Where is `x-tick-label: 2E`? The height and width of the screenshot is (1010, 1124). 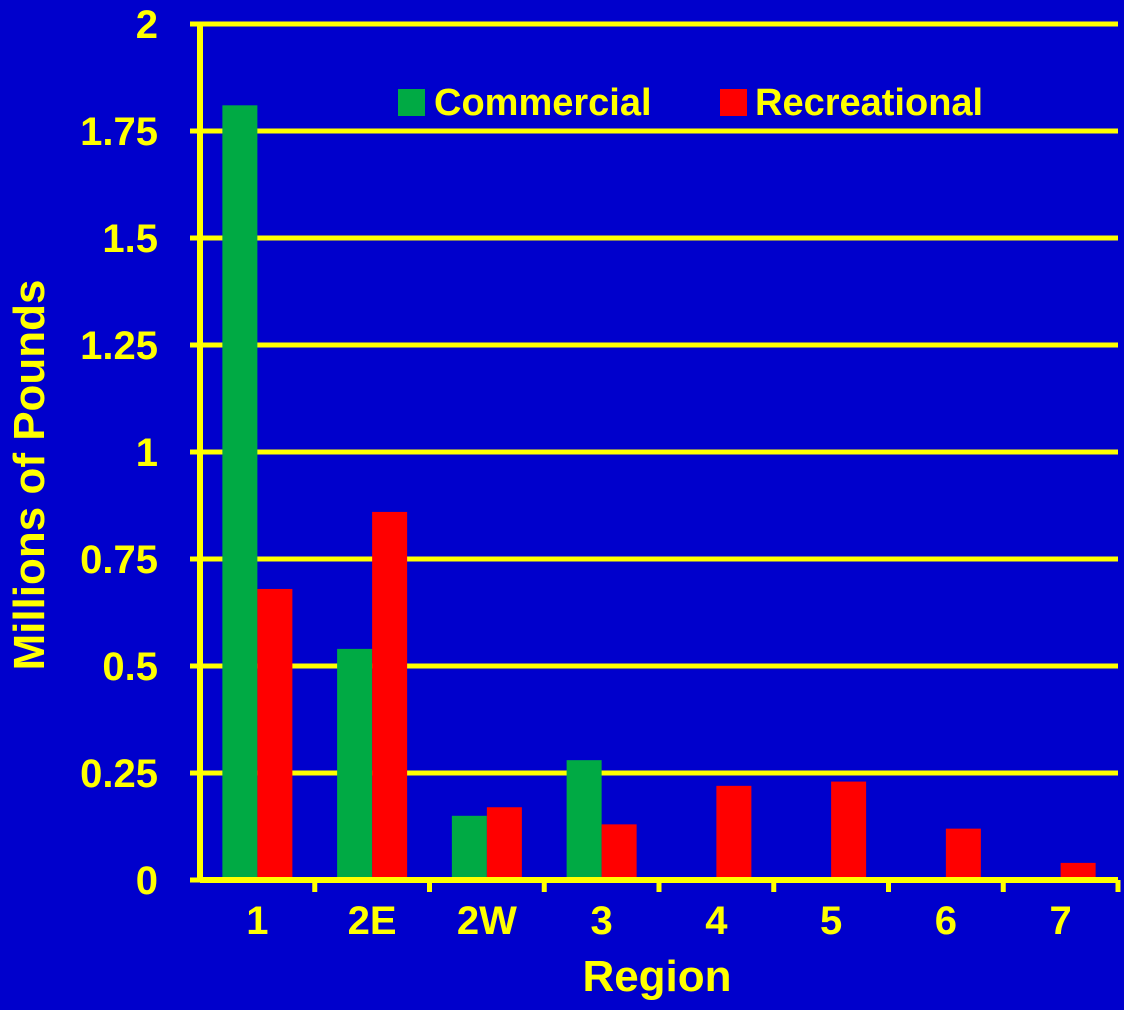 x-tick-label: 2E is located at coordinates (372, 921).